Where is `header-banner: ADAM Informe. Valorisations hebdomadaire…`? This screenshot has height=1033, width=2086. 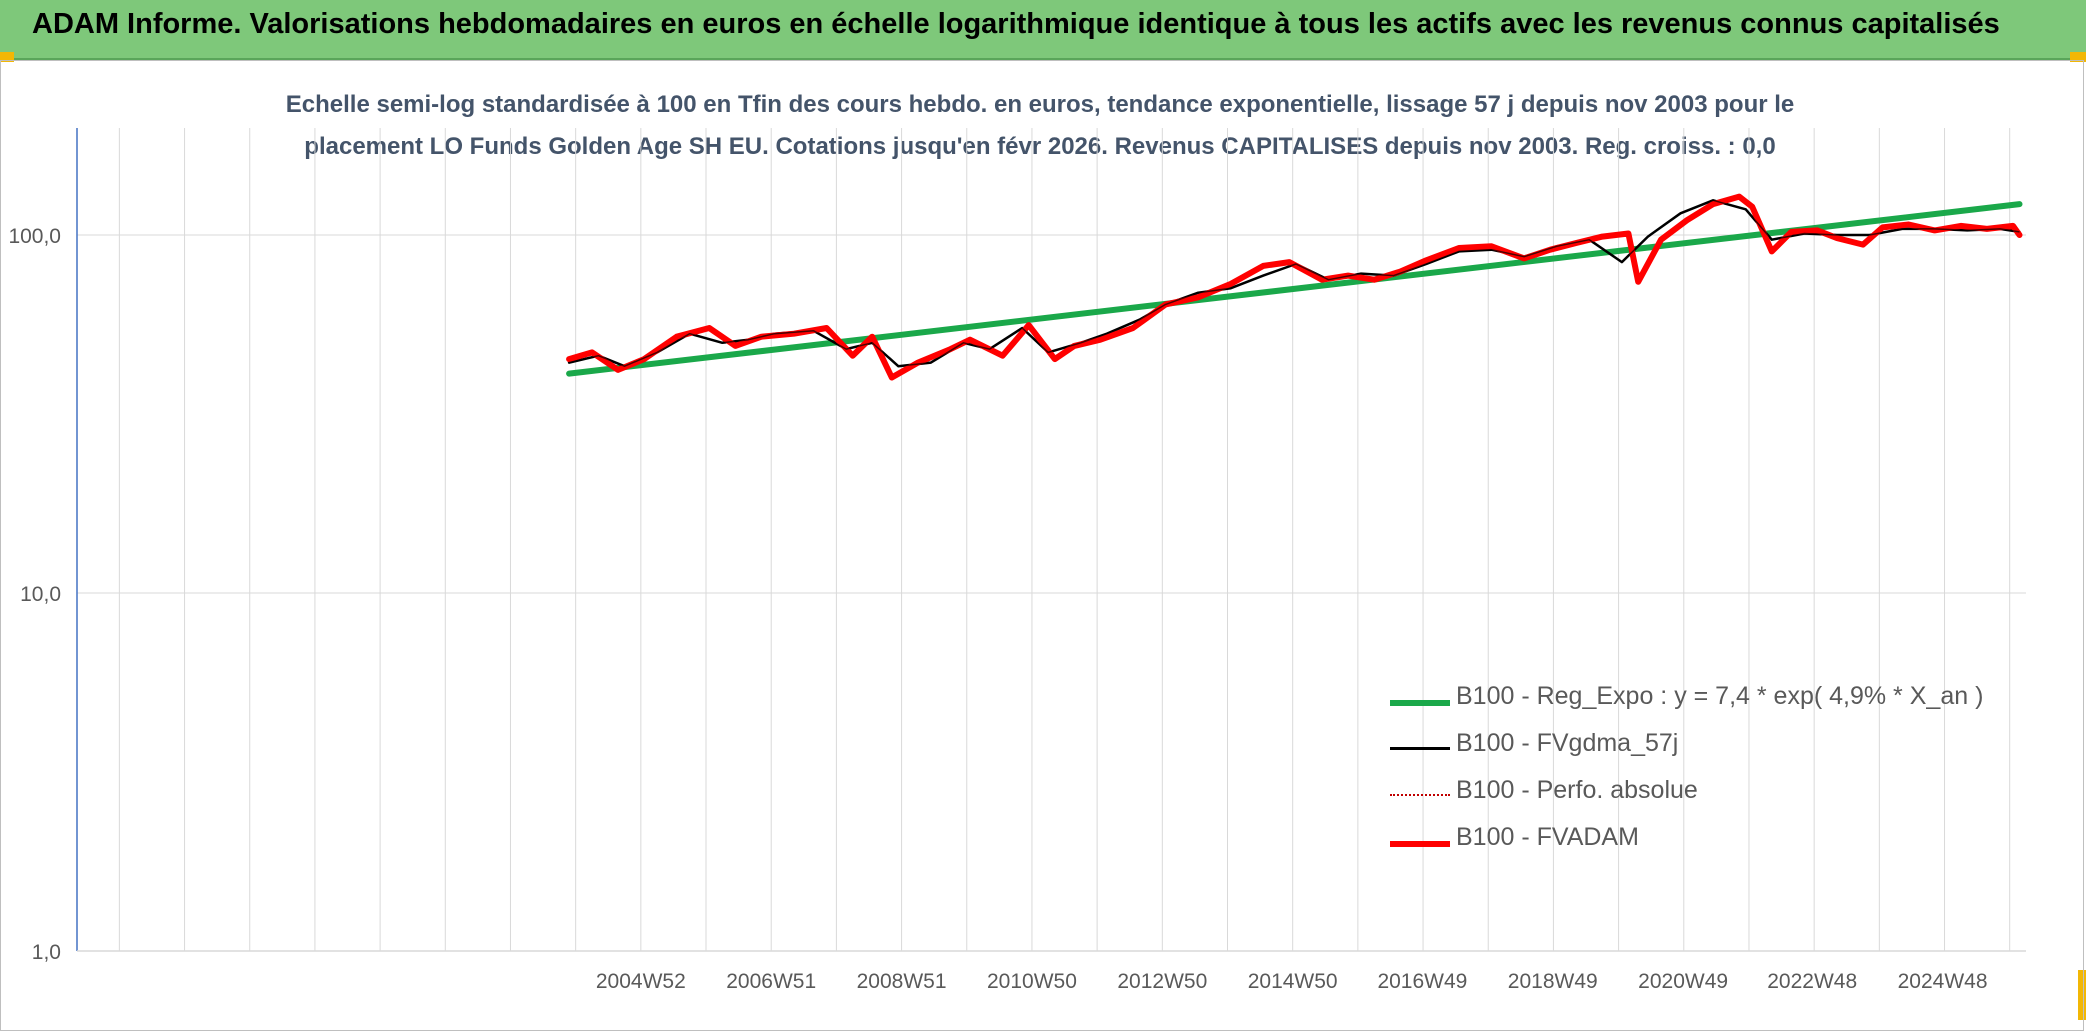 header-banner: ADAM Informe. Valorisations hebdomadaire… is located at coordinates (1043, 30).